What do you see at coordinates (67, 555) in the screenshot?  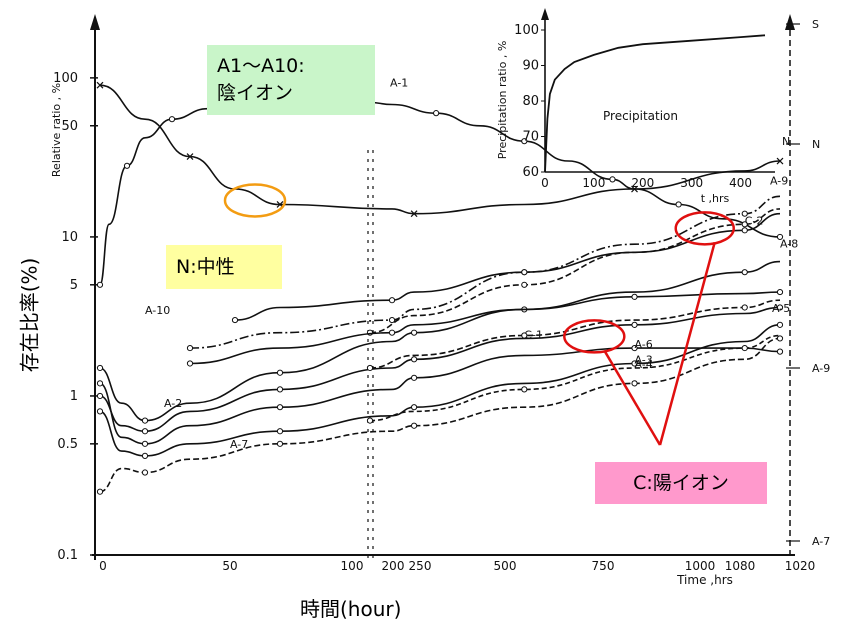 I see `y-tick-label: 0.1` at bounding box center [67, 555].